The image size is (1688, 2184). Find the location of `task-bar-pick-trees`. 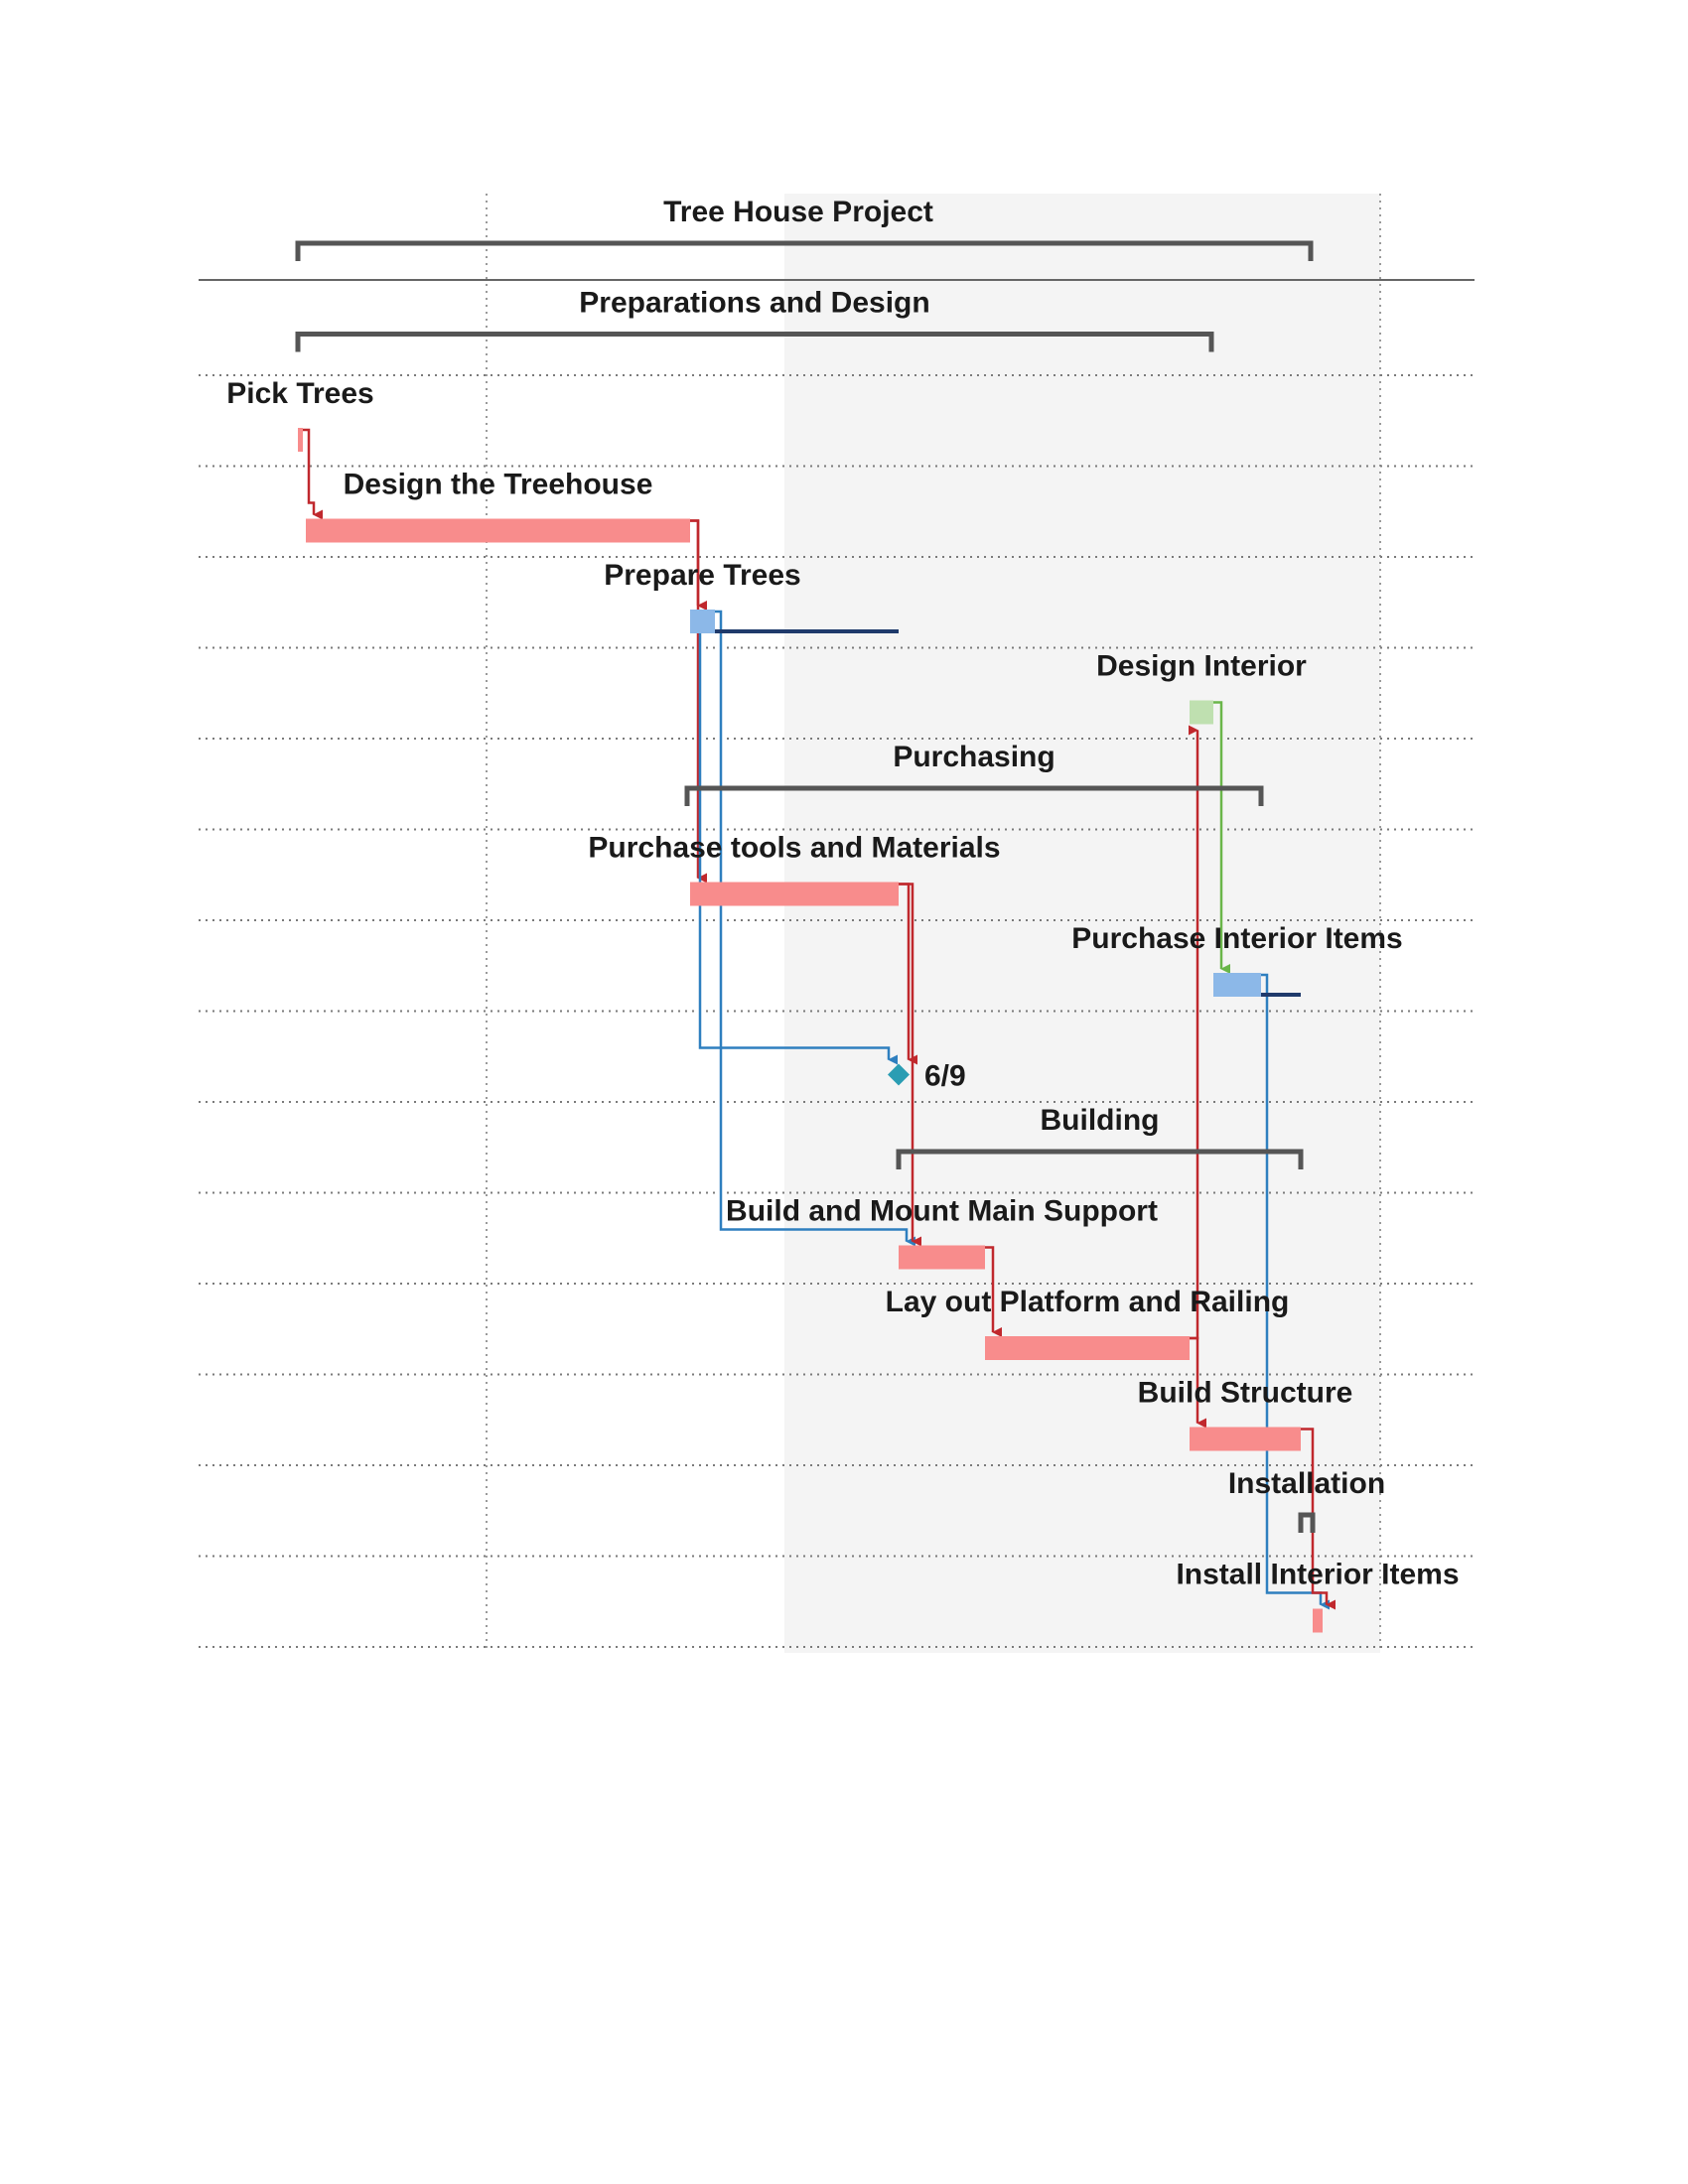

task-bar-pick-trees is located at coordinates (300, 440).